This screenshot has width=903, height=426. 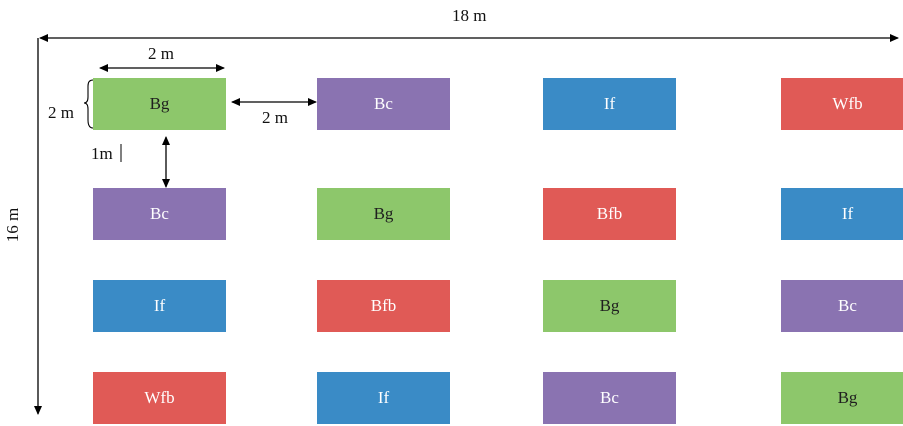 I want to click on plot-depth-label: 2 m, so click(x=61, y=112).